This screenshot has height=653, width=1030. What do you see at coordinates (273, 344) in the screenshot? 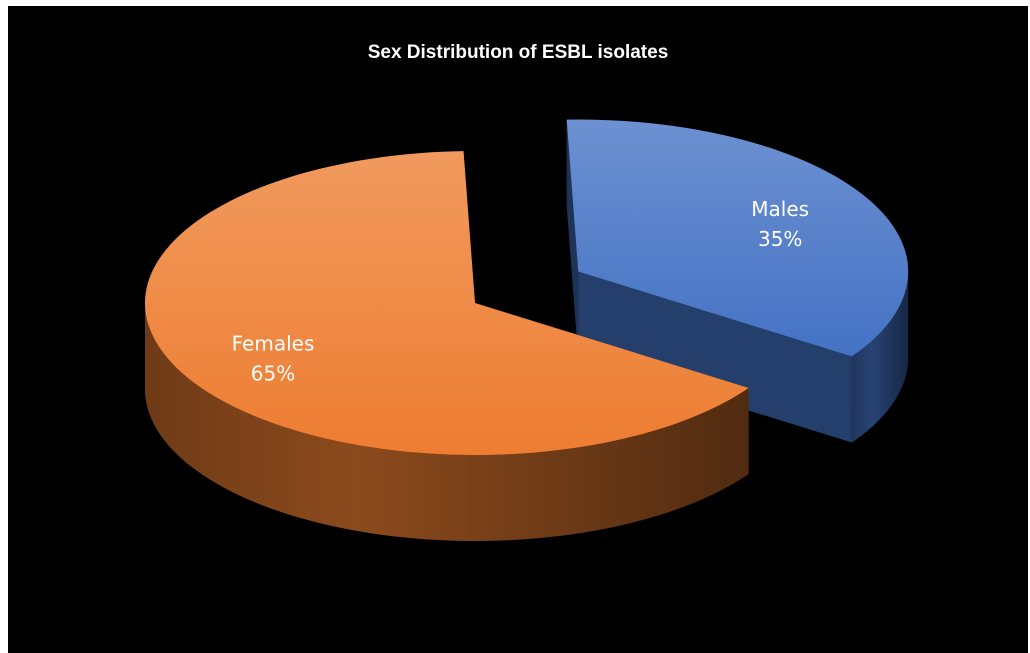
I see `slice-label-females: Females` at bounding box center [273, 344].